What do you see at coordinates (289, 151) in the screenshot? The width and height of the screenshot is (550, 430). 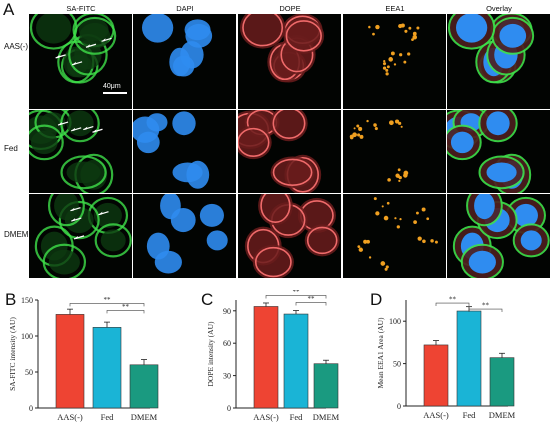 I see `micrograph-fed-dope` at bounding box center [289, 151].